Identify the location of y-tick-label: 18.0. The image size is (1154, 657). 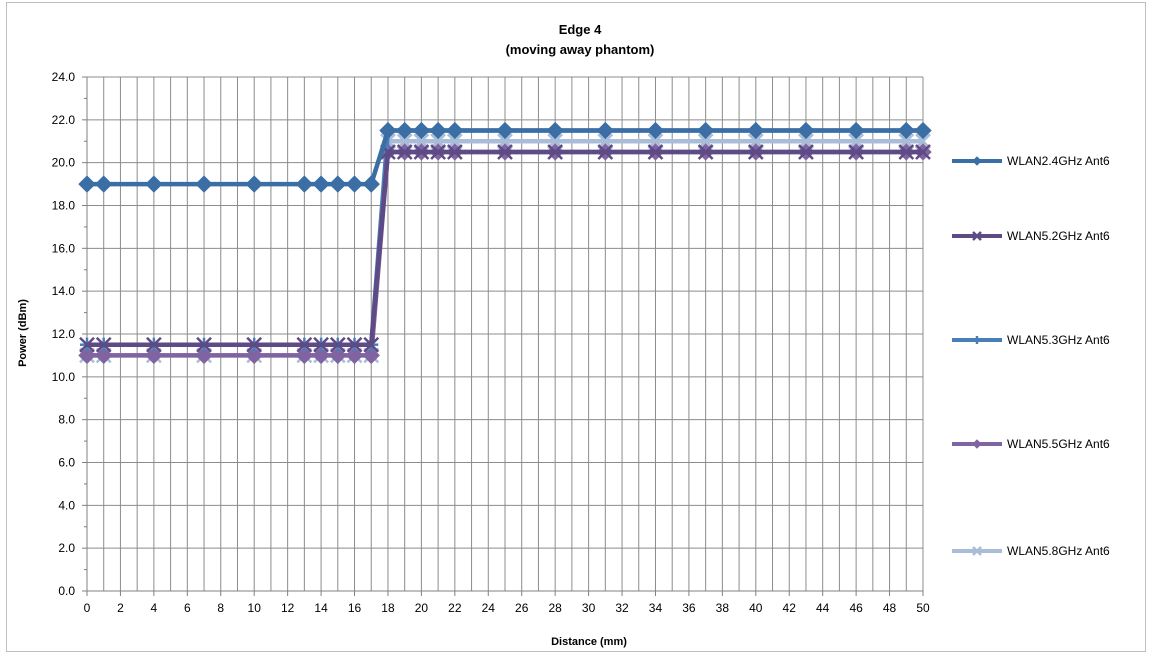
(64, 206).